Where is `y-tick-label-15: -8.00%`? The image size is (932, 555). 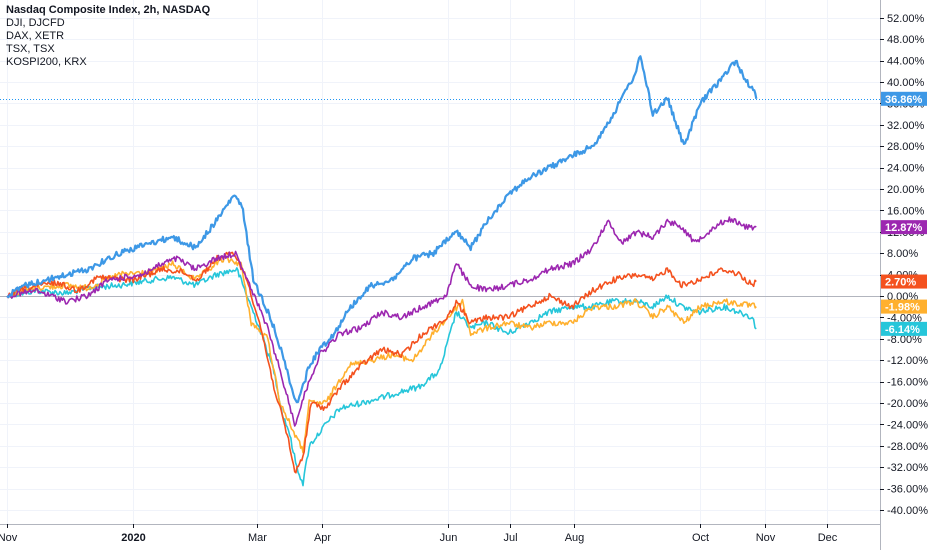 y-tick-label-15: -8.00% is located at coordinates (904, 340).